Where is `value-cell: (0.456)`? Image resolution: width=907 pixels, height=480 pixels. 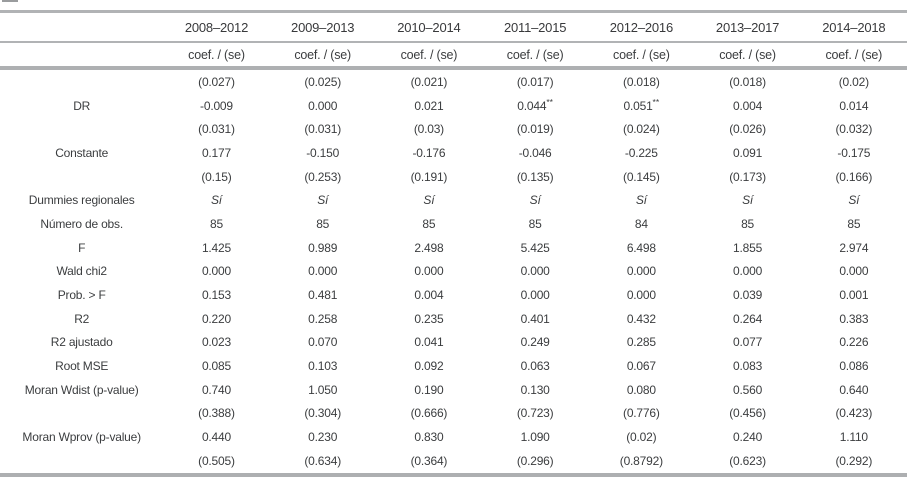 value-cell: (0.456) is located at coordinates (747, 413).